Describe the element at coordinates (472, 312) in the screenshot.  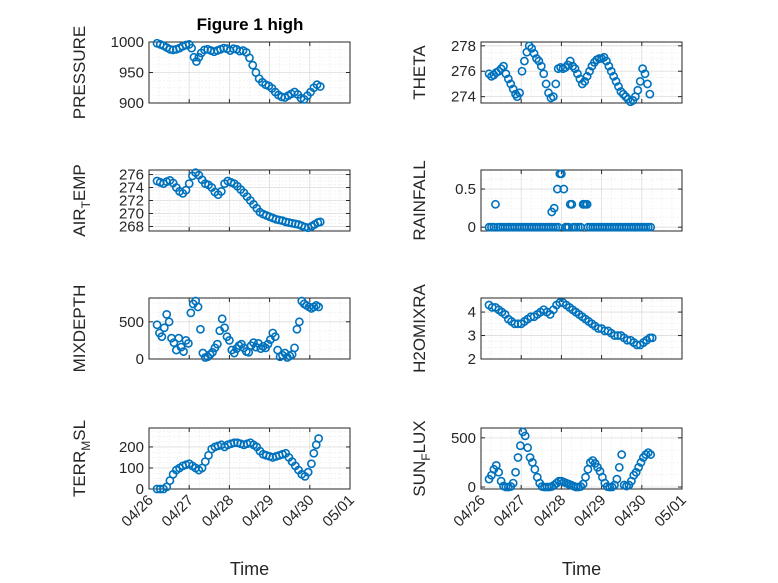
I see `y-tick-label: 4` at that location.